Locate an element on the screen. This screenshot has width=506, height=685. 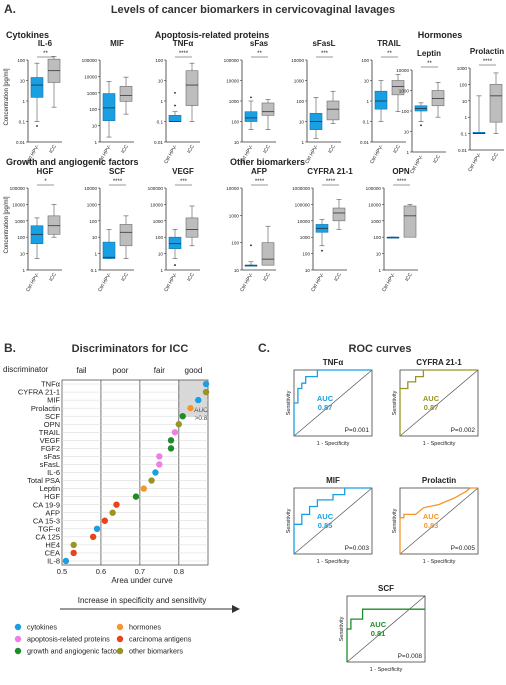
auc-x-tick: 0.8 is located at coordinates (179, 571).